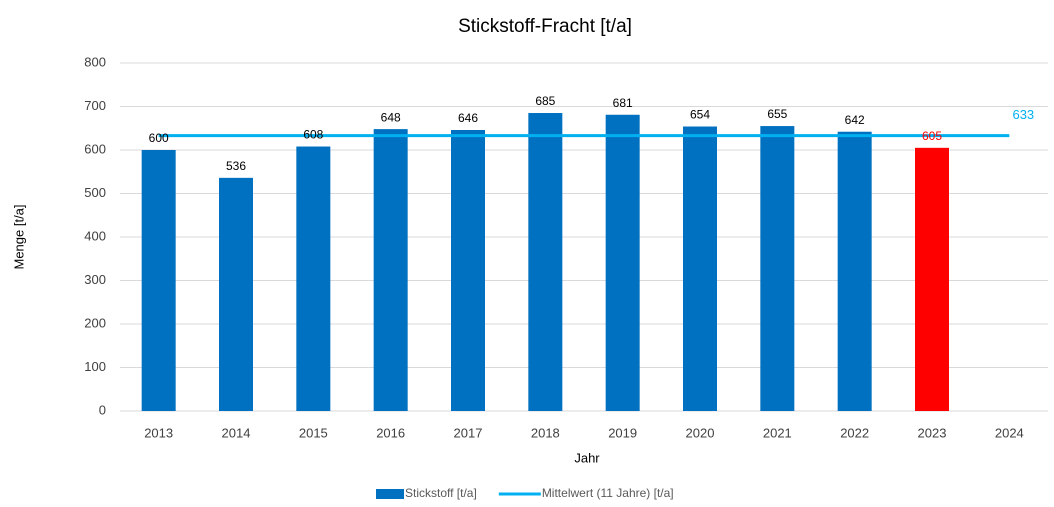  What do you see at coordinates (313, 135) in the screenshot?
I see `data-label: 608` at bounding box center [313, 135].